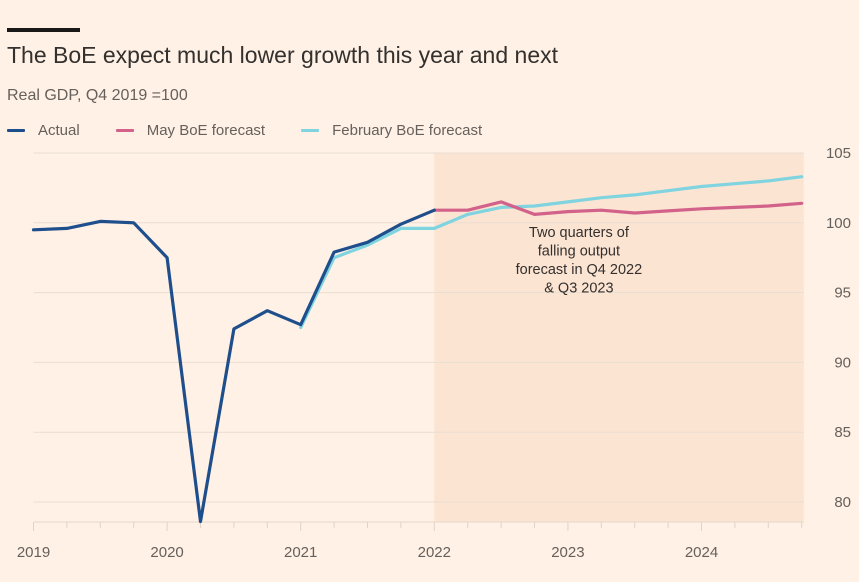  What do you see at coordinates (579, 270) in the screenshot?
I see `annotation-line: forecast in Q4 2022` at bounding box center [579, 270].